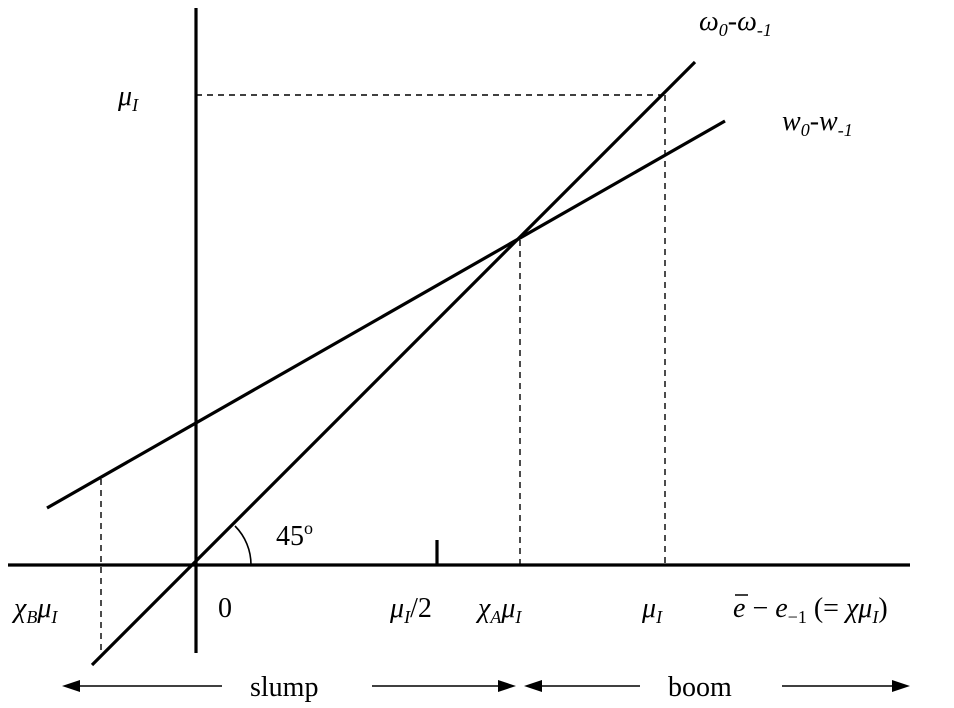 The width and height of the screenshot is (954, 708). Describe the element at coordinates (71, 686) in the screenshot. I see `slump-left-arrowhead` at that location.